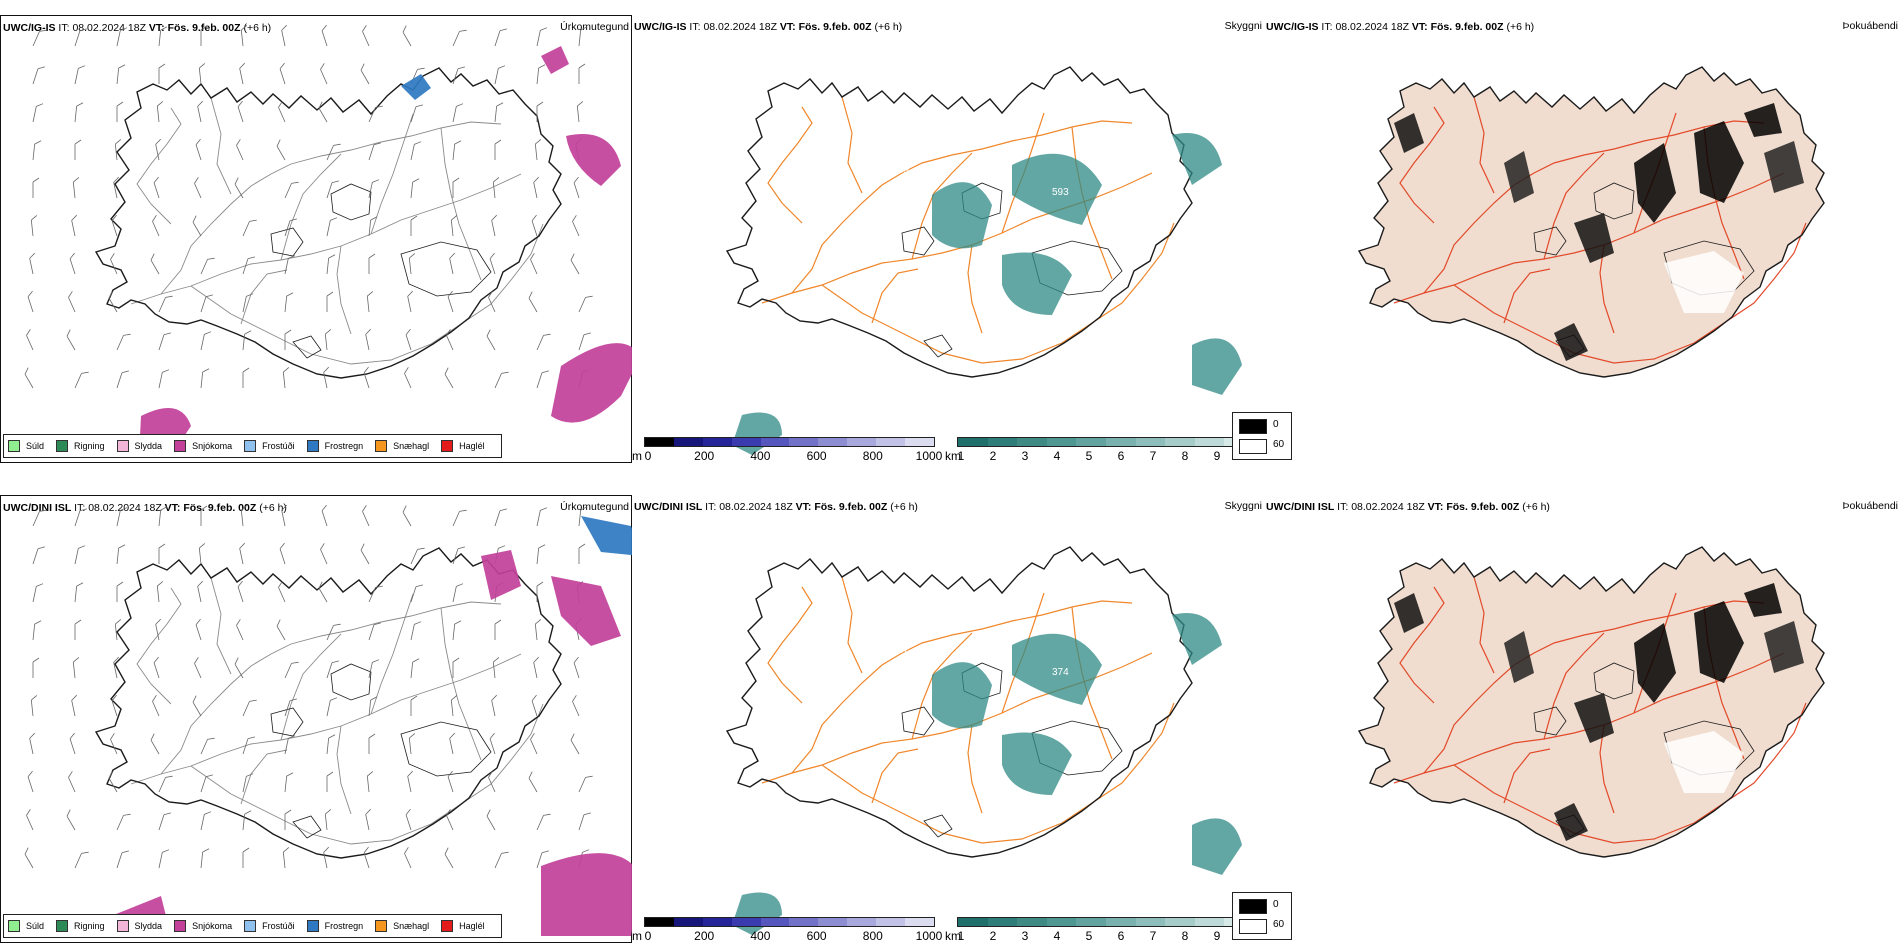  Describe the element at coordinates (1057, 456) in the screenshot. I see `colorbar-tick: 4` at that location.